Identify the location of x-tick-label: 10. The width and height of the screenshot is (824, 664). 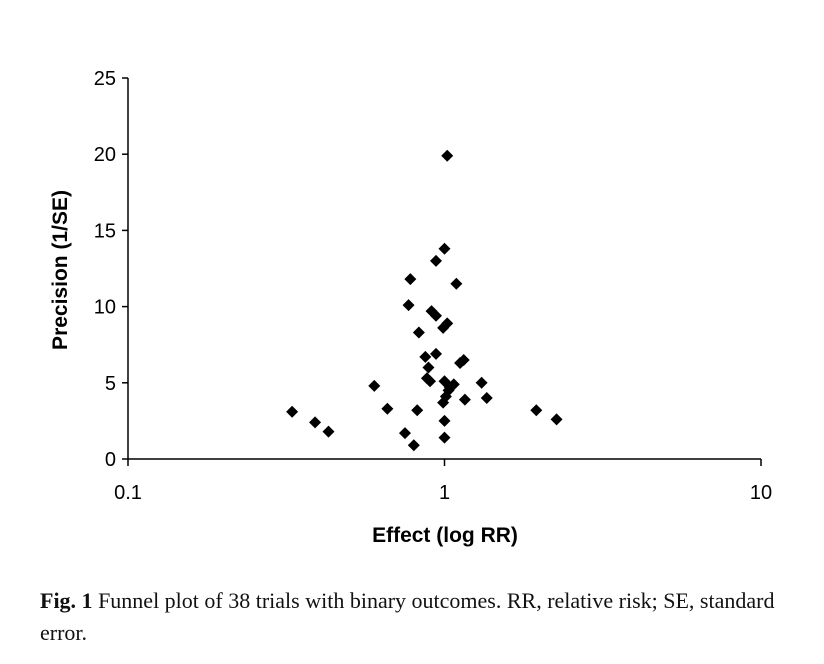
(761, 493).